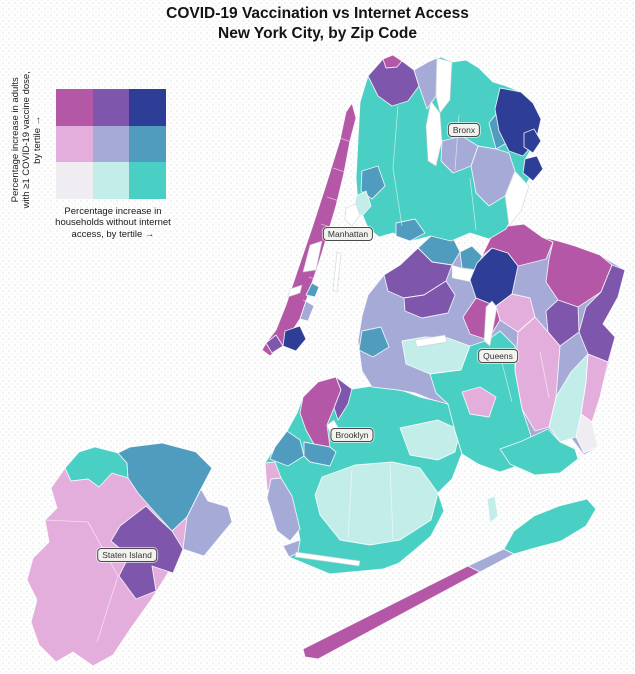  I want to click on legend-x-axis-label-line: households without internet, so click(113, 223).